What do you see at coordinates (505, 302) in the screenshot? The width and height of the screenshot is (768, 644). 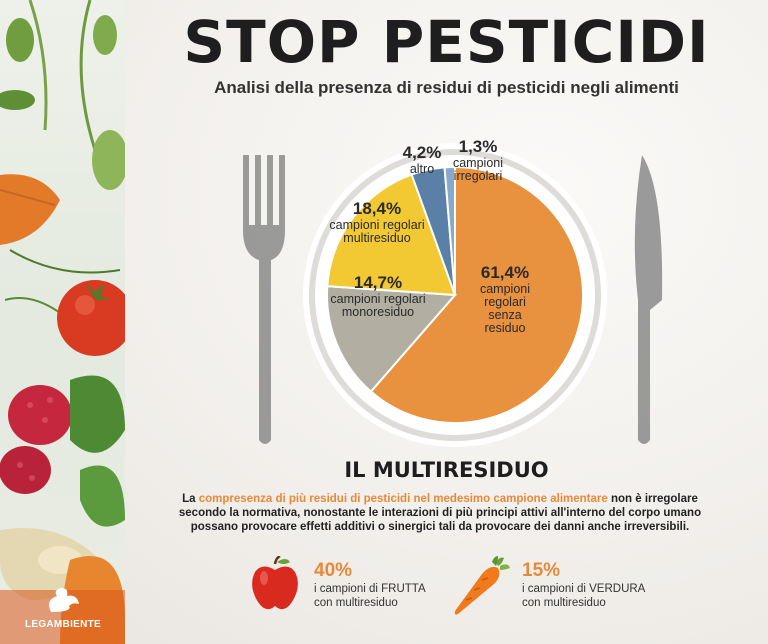 I see `slice-description-label: regolari` at bounding box center [505, 302].